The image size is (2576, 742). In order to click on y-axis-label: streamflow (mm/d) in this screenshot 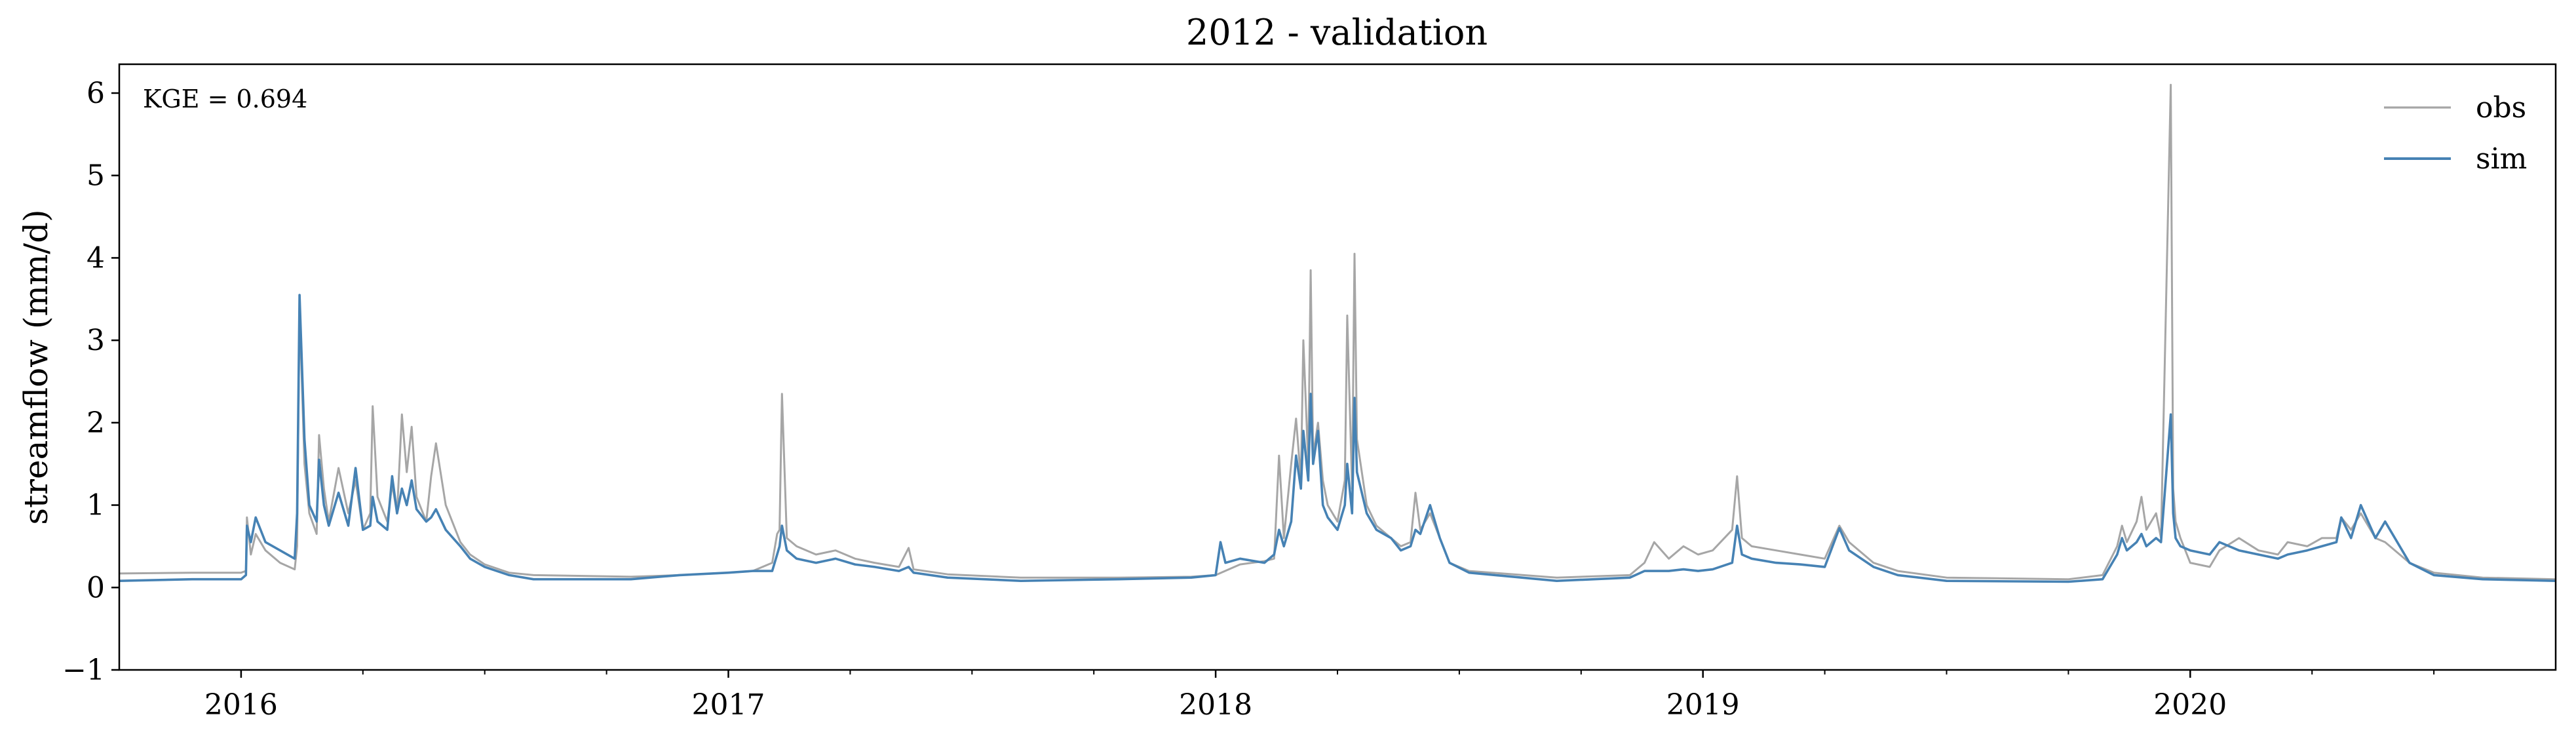, I will do `click(36, 366)`.